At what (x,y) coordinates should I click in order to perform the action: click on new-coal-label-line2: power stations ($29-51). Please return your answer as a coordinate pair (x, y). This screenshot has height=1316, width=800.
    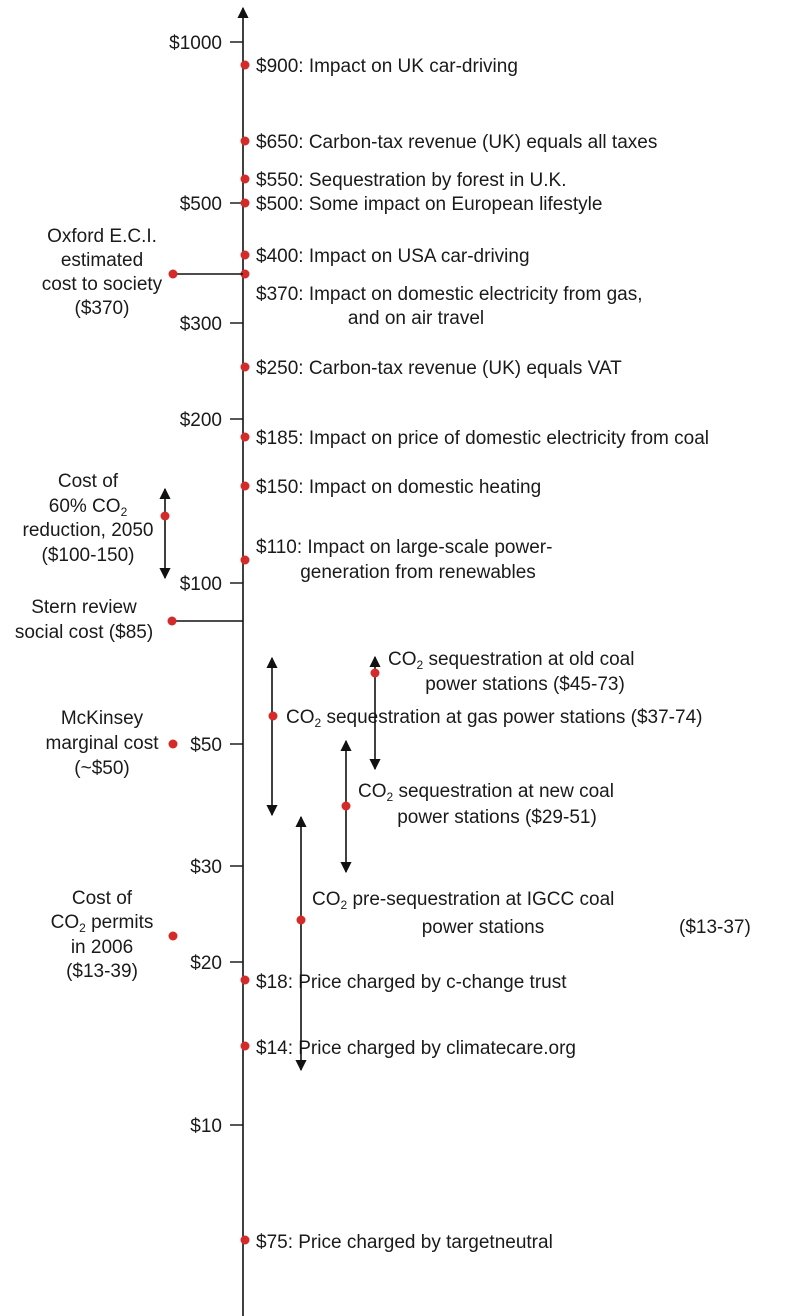
    Looking at the image, I should click on (497, 817).